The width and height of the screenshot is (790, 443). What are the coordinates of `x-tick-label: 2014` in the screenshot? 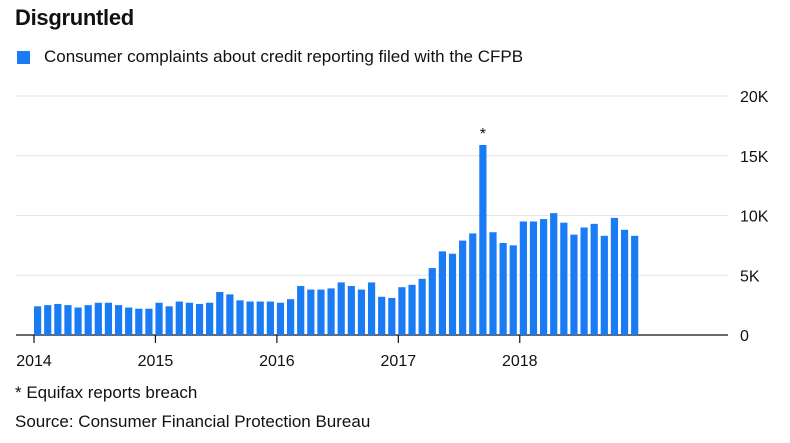 It's located at (34, 361).